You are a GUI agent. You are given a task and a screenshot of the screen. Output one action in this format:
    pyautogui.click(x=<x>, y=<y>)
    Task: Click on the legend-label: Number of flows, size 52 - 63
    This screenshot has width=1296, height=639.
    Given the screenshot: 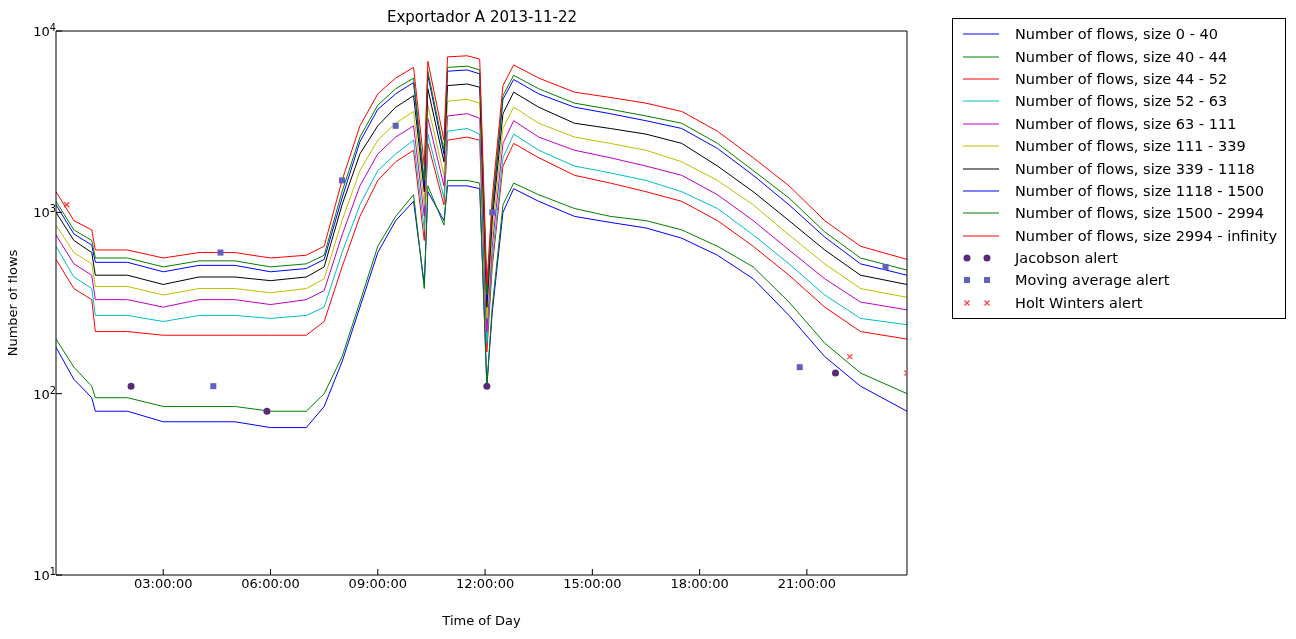 What is the action you would take?
    pyautogui.click(x=1121, y=101)
    